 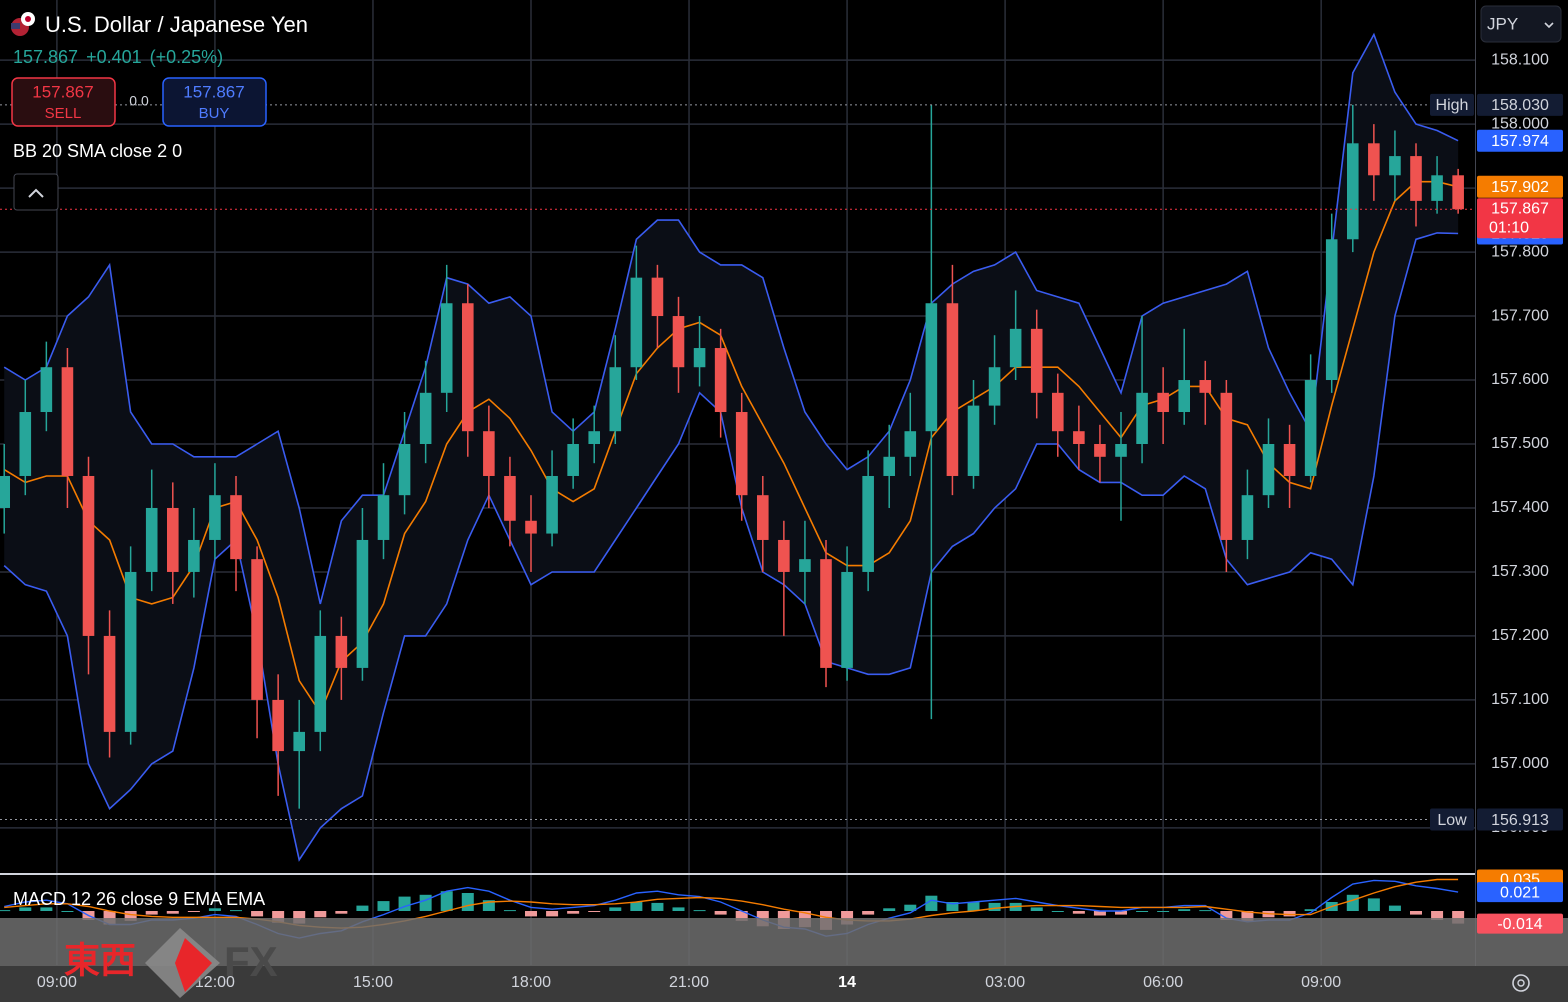 I want to click on y-tick-label: 157.400, so click(x=1520, y=507).